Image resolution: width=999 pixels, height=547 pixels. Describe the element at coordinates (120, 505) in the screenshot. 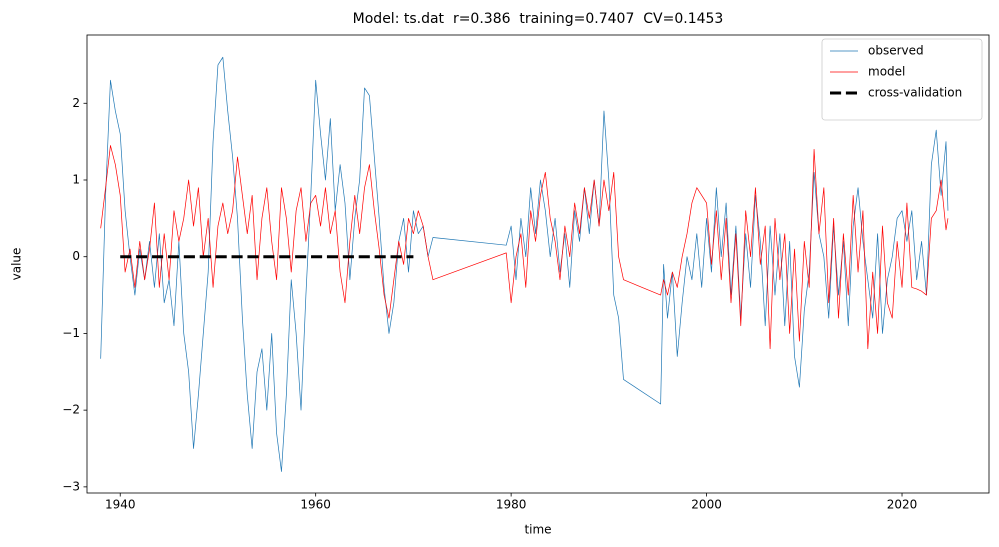

I see `x-tick-label: 1940` at that location.